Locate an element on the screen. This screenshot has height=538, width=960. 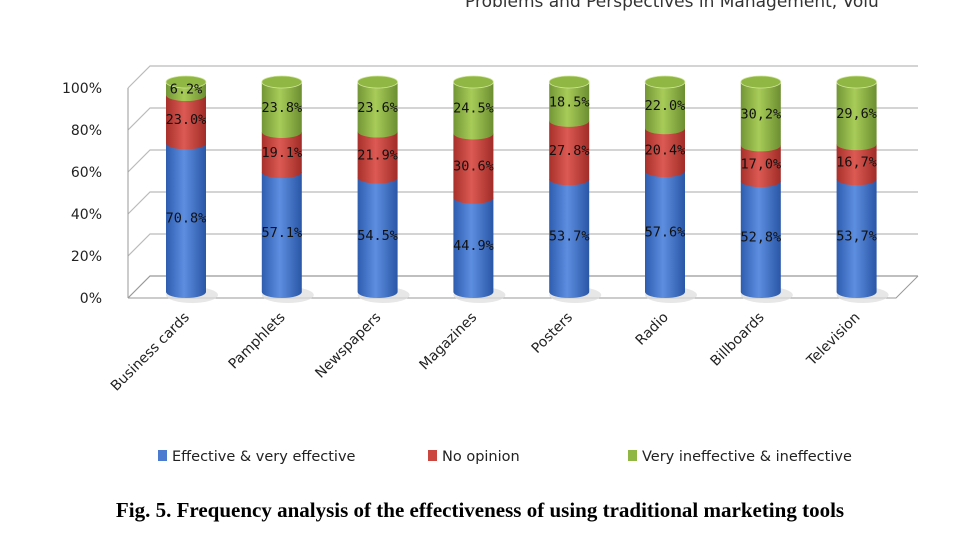
x-tick-label: Radio is located at coordinates (652, 329).